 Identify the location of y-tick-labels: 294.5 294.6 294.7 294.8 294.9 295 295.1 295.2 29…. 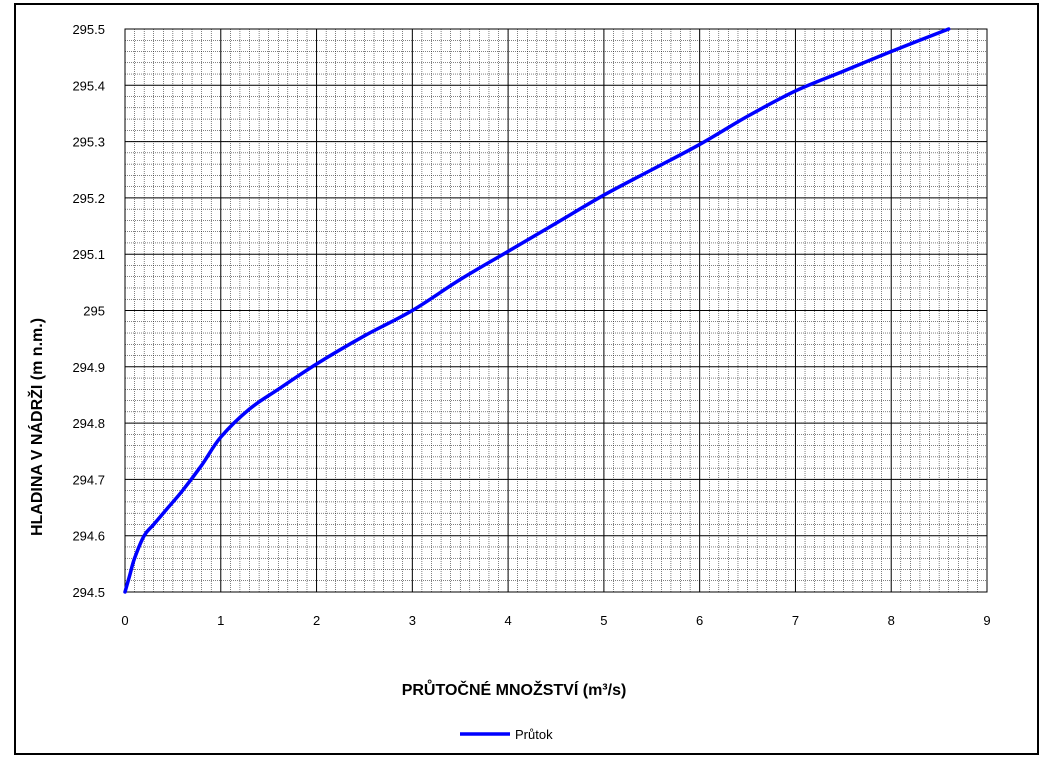
(88, 311).